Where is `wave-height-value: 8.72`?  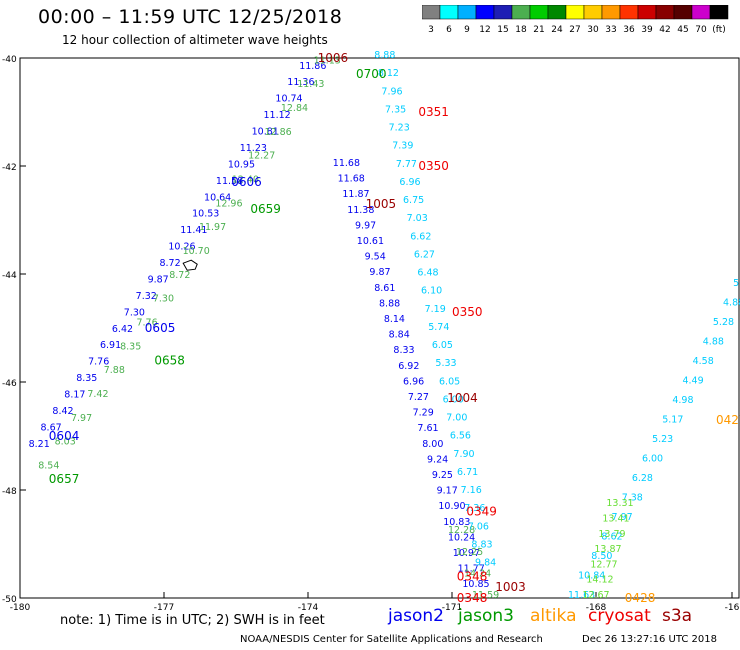
wave-height-value: 8.72 is located at coordinates (179, 275).